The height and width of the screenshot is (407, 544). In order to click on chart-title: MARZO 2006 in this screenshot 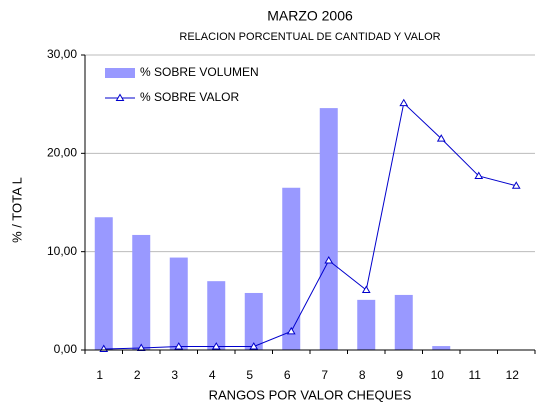, I will do `click(310, 16)`.